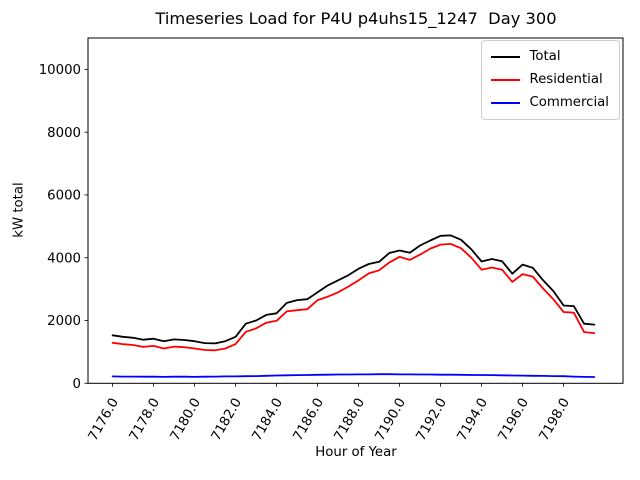  I want to click on x-tick-label: 7178.0, so click(145, 420).